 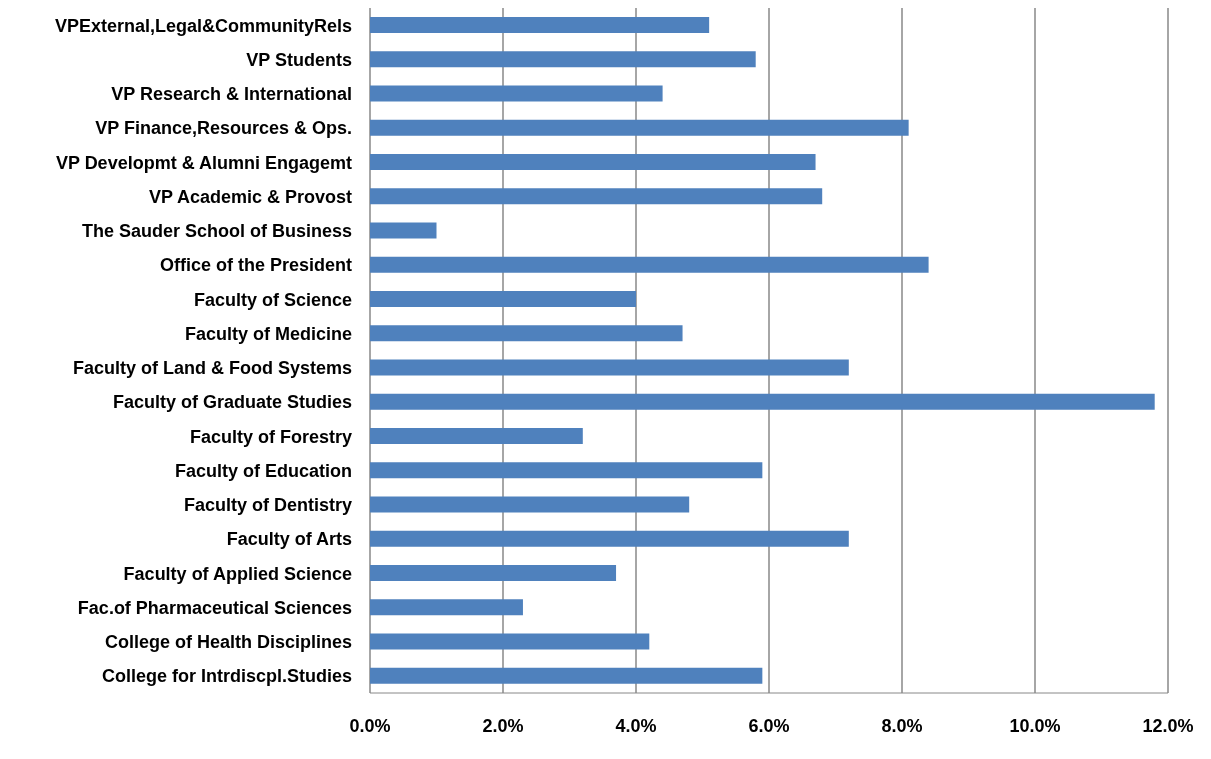 What do you see at coordinates (902, 725) in the screenshot?
I see `x-tick-label: 8.0%` at bounding box center [902, 725].